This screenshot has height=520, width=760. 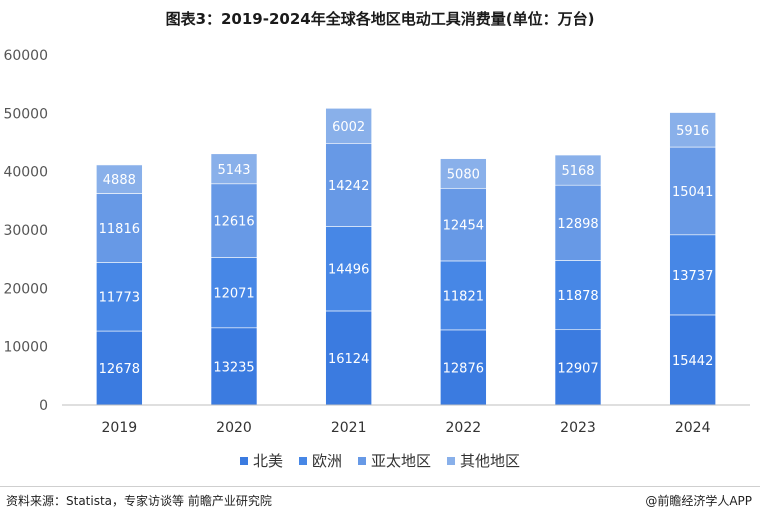 I want to click on x-tick-label: 2019, so click(x=120, y=428).